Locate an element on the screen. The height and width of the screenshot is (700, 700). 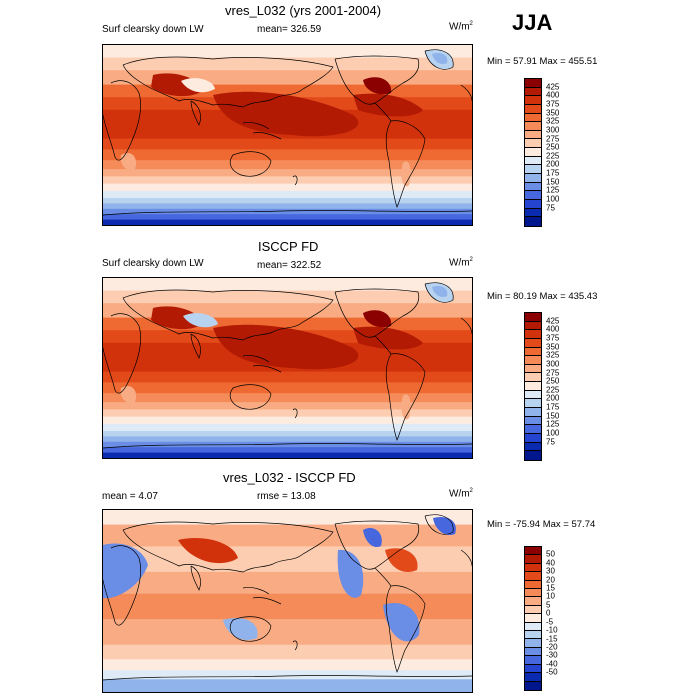
colorbar-tick-label: 325 is located at coordinates (553, 121).